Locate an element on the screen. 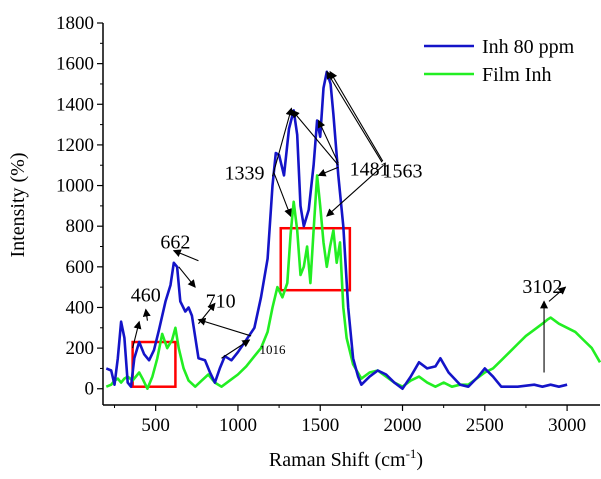 The width and height of the screenshot is (601, 479). peak-label-3102: 3102 is located at coordinates (542, 287).